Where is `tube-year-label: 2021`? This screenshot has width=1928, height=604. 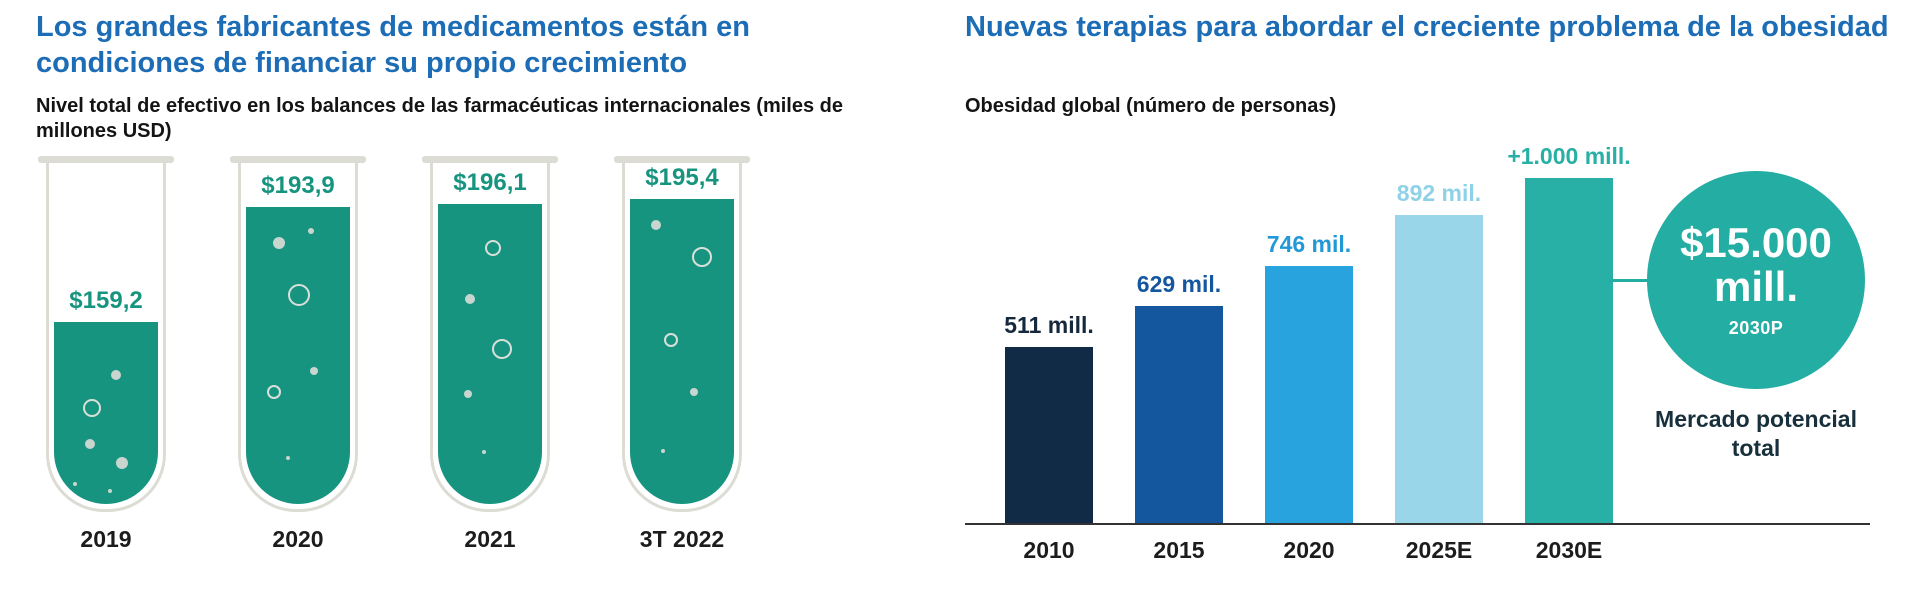 tube-year-label: 2021 is located at coordinates (490, 538).